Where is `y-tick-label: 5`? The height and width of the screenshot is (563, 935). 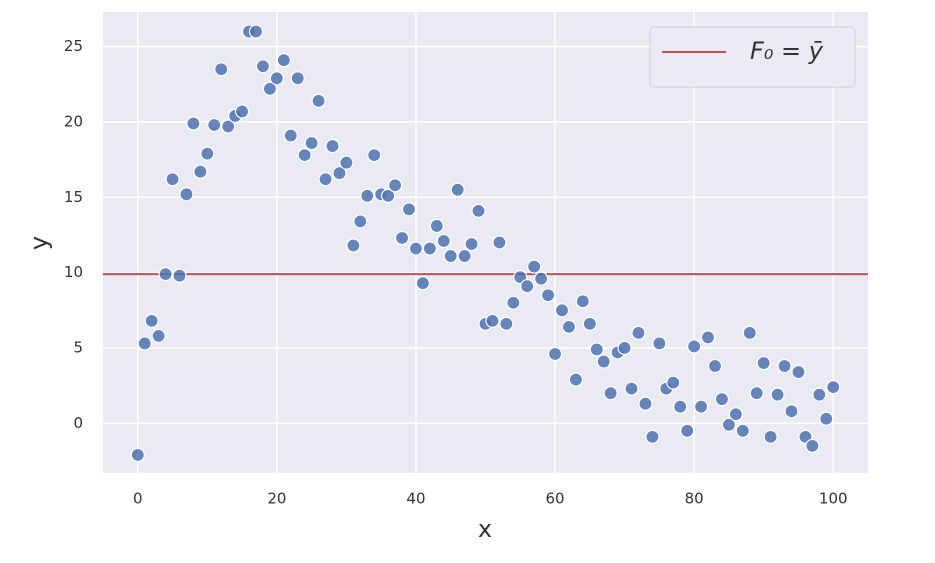
y-tick-label: 5 is located at coordinates (78, 347).